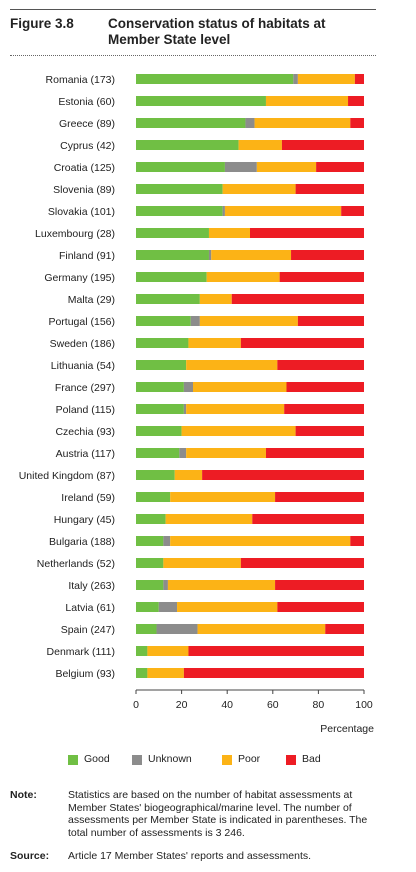 This screenshot has width=416, height=872. I want to click on category-label: Austria (117), so click(85, 454).